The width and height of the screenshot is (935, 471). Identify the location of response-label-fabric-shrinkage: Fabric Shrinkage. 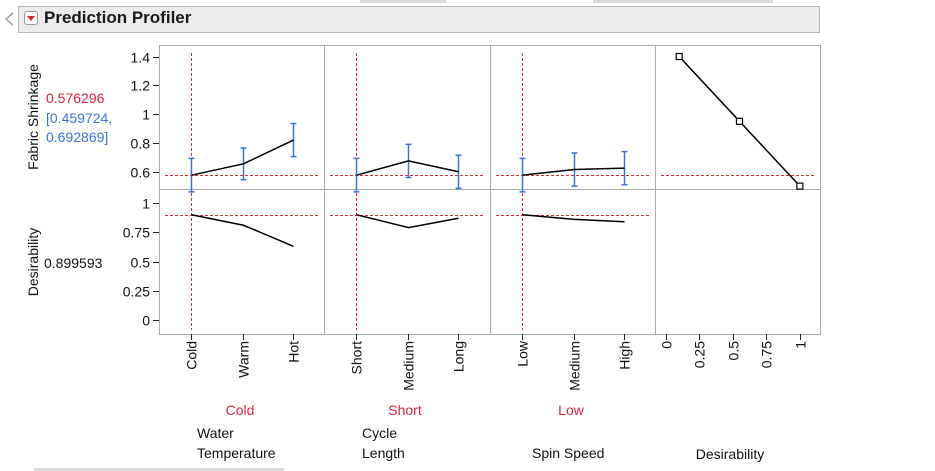
(33, 117).